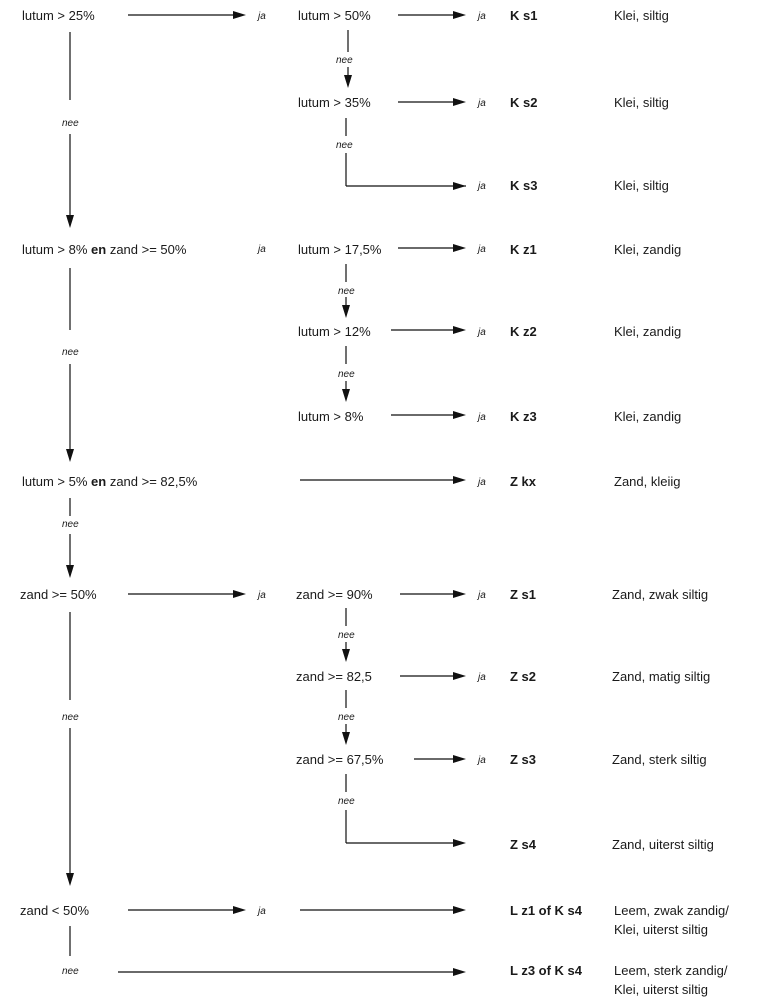 Image resolution: width=772 pixels, height=1002 pixels. What do you see at coordinates (524, 15) in the screenshot?
I see `class-code: K s1` at bounding box center [524, 15].